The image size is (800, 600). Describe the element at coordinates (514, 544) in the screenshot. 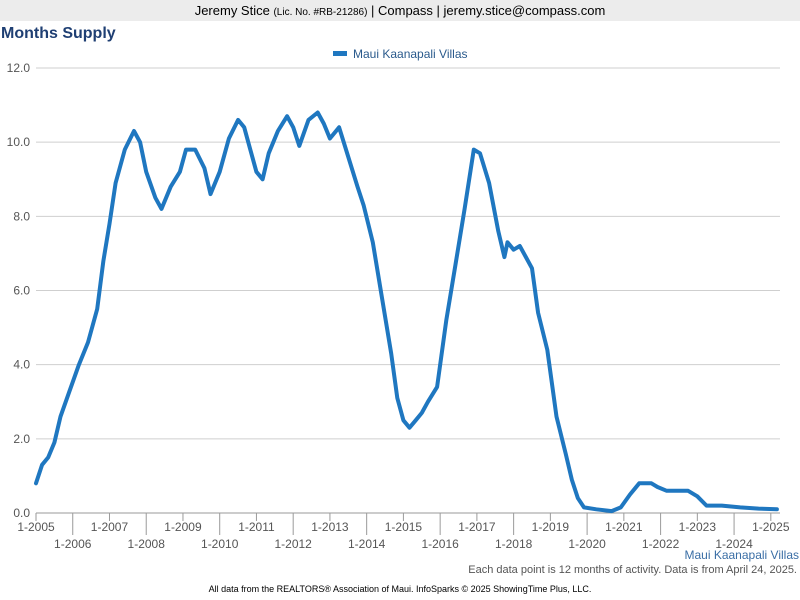

I see `x-tick-label: 1-2018` at that location.